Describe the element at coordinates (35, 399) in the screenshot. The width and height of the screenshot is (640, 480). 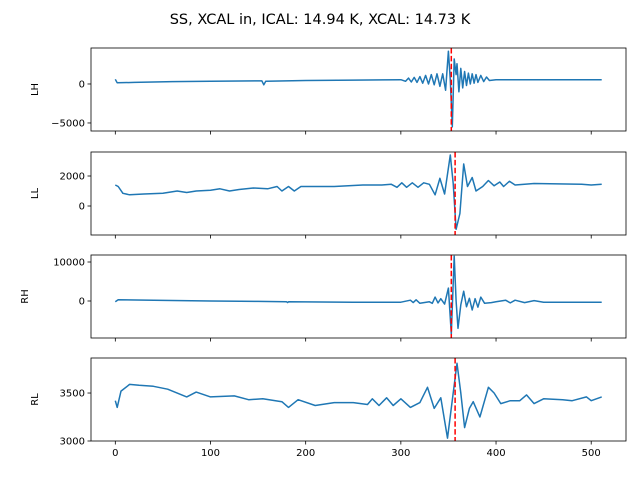
I see `y-axis-label: RL` at that location.